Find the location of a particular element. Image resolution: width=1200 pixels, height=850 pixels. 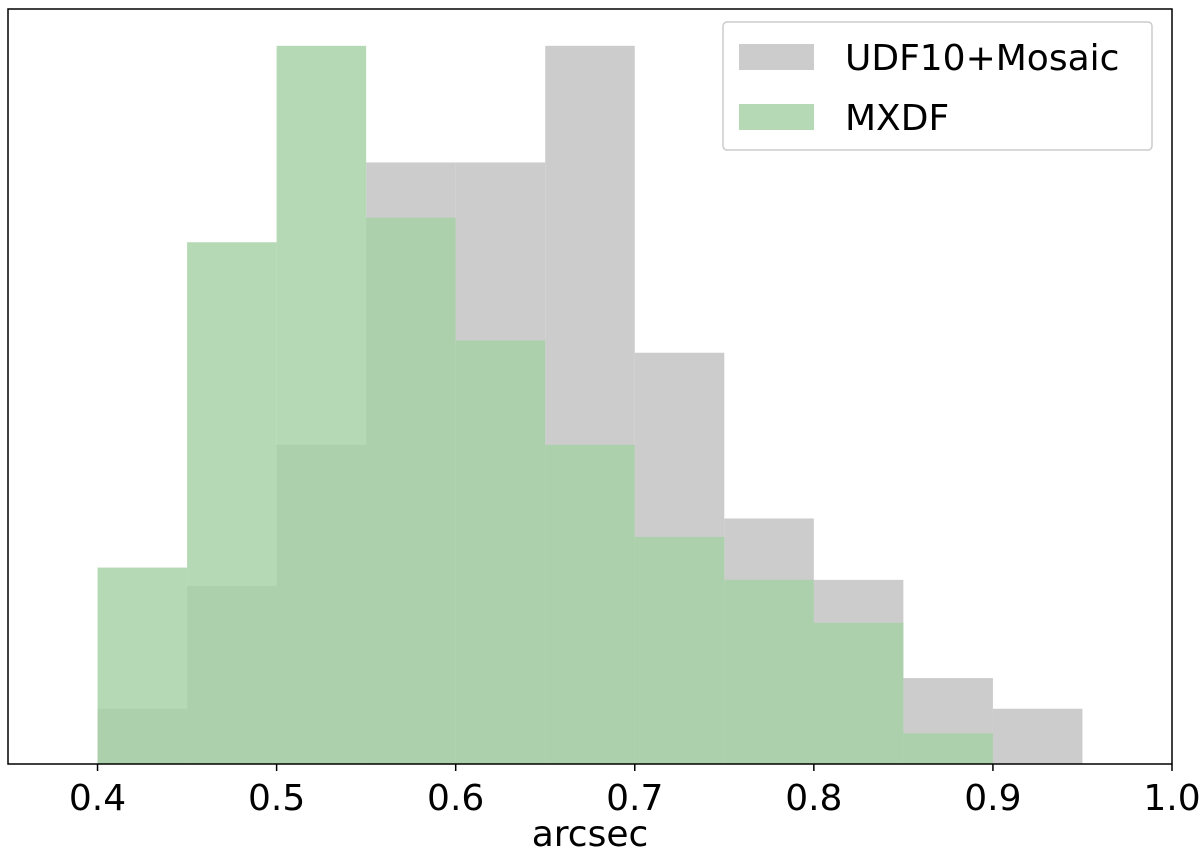

x-tick-label-1: 0.5 is located at coordinates (276, 798).